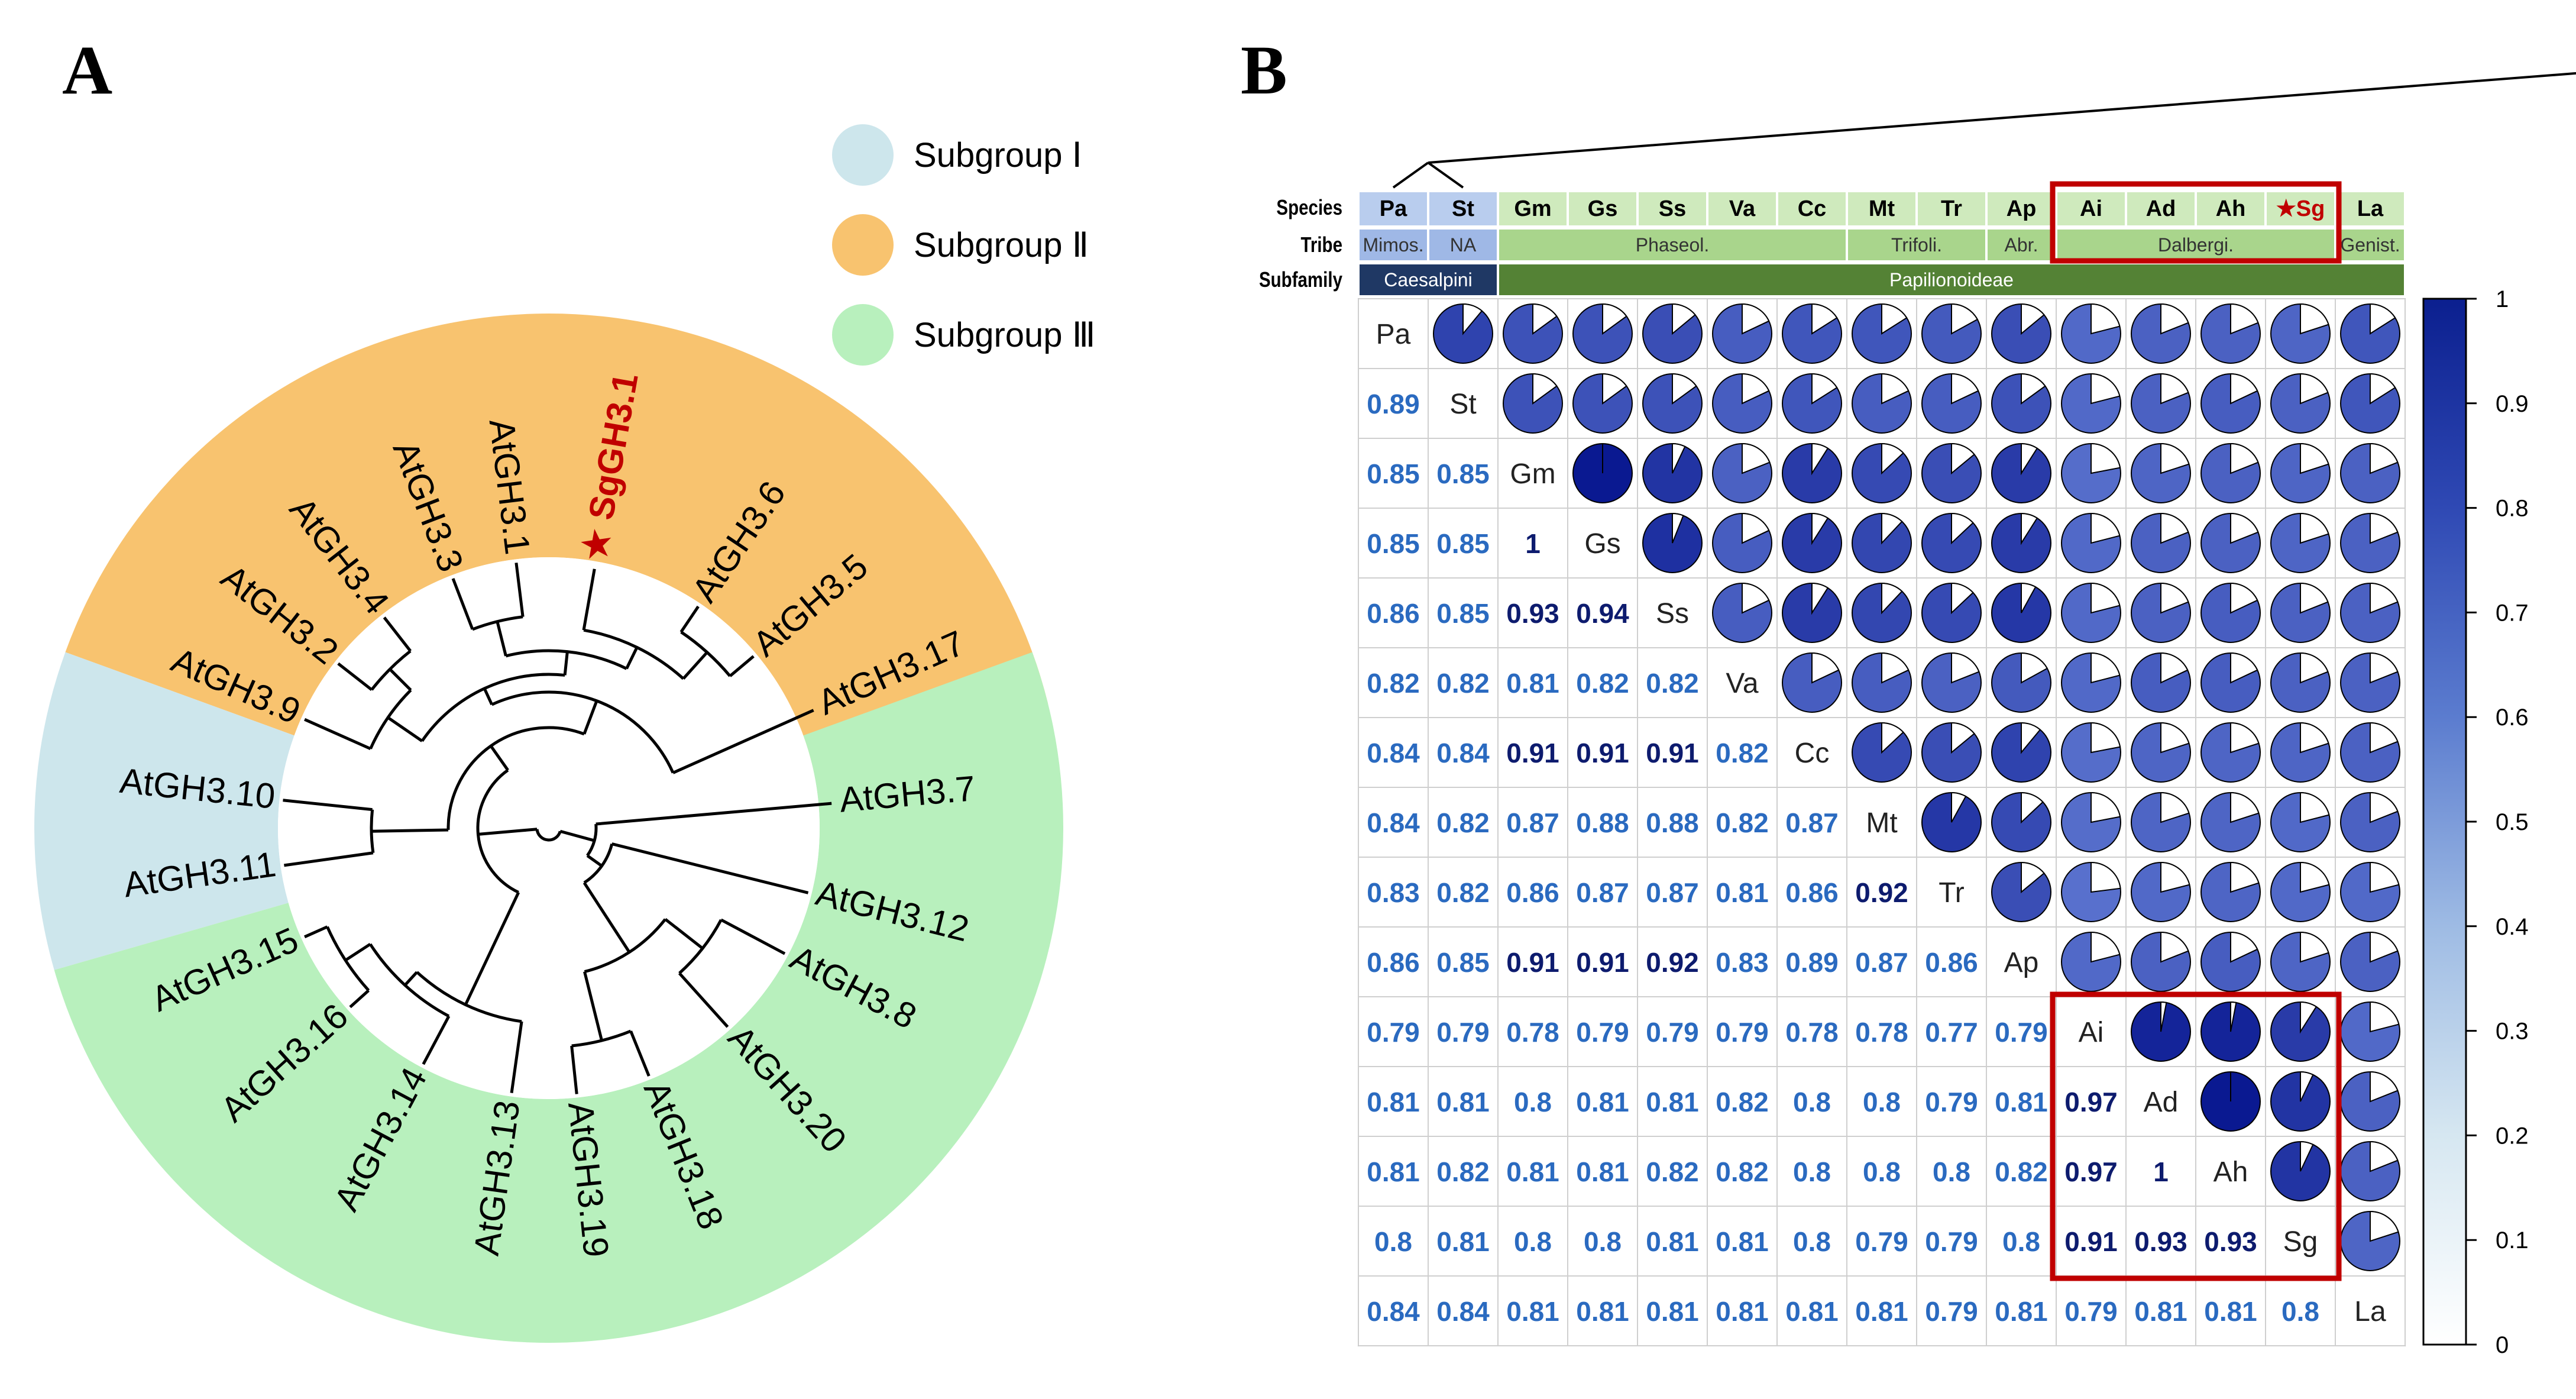 The image size is (2576, 1399). I want to click on matrix-value: 0.78, so click(1882, 1032).